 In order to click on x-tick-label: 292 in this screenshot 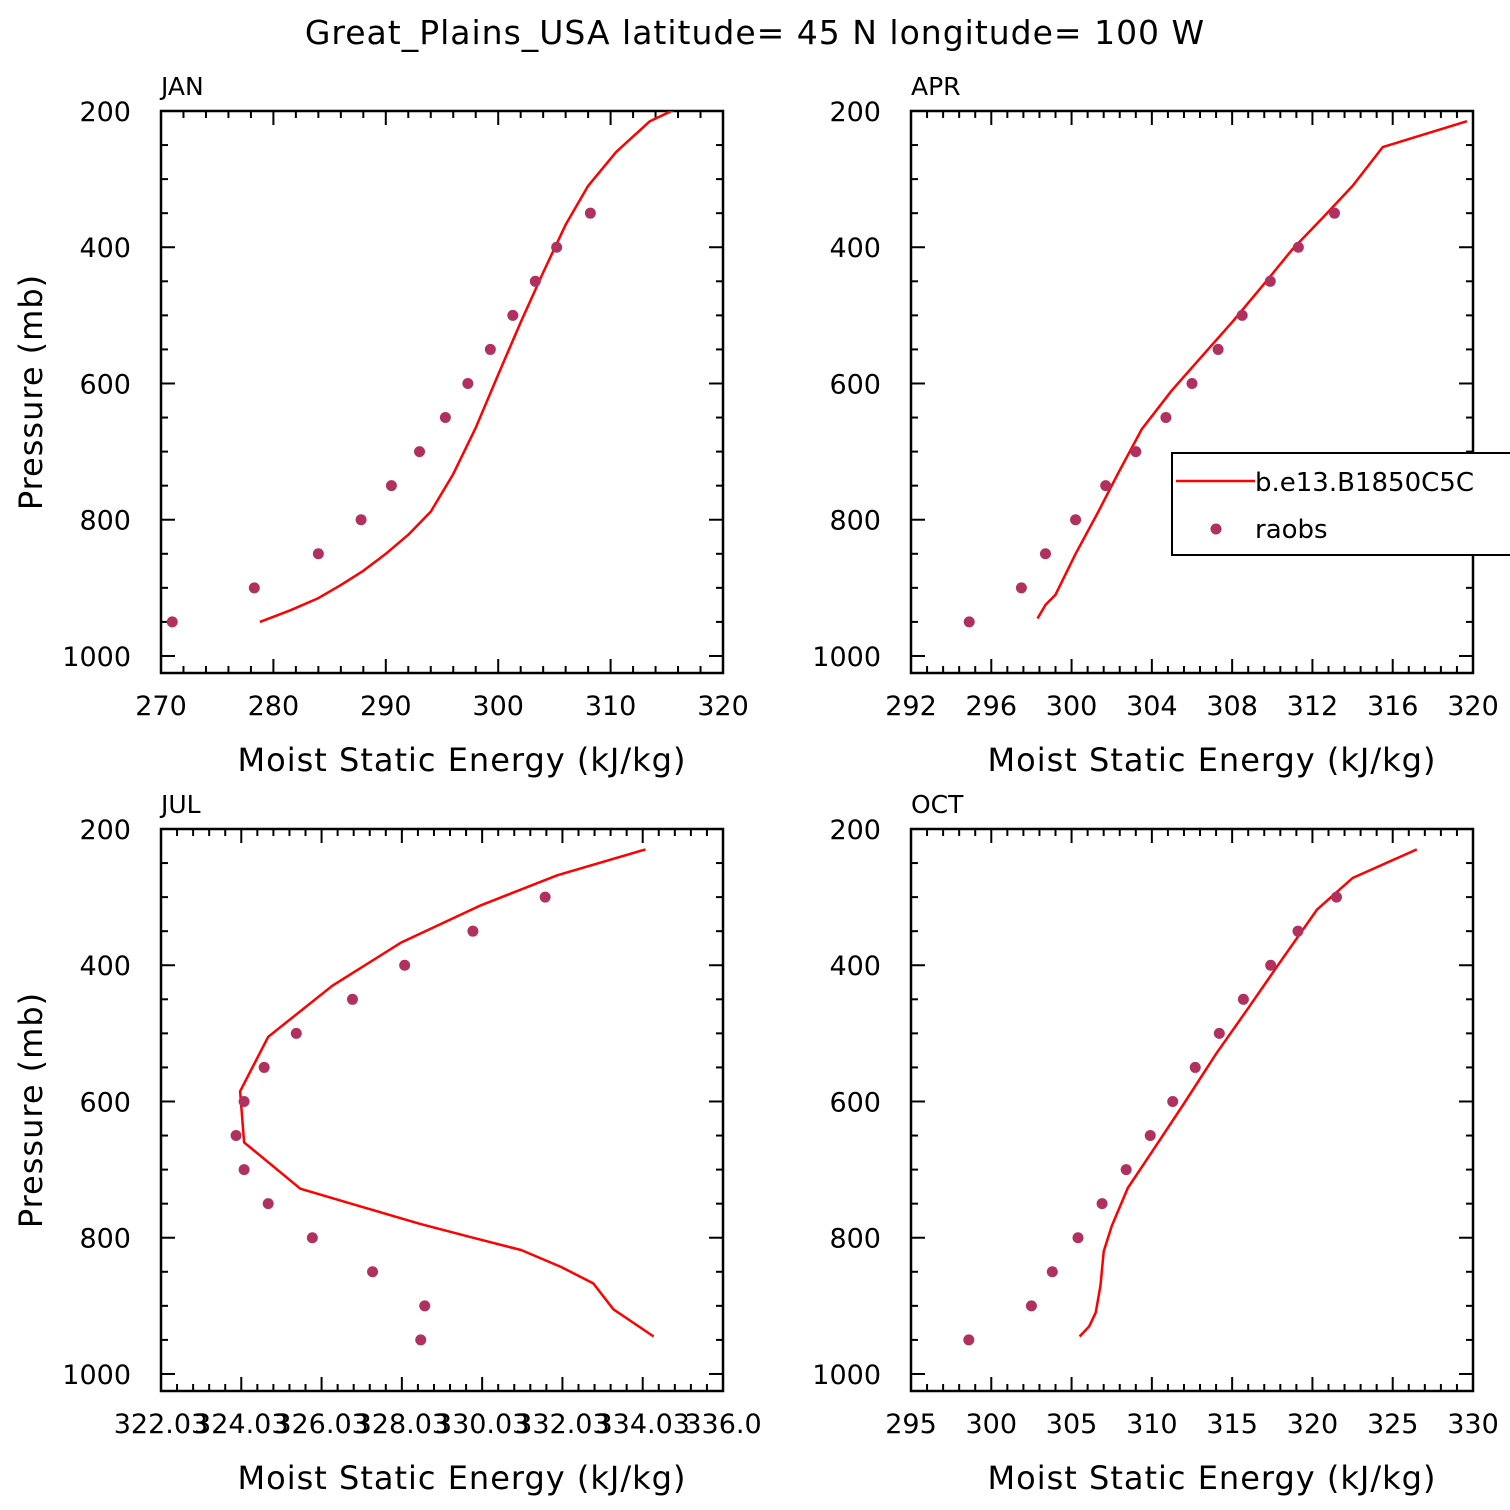, I will do `click(911, 706)`.